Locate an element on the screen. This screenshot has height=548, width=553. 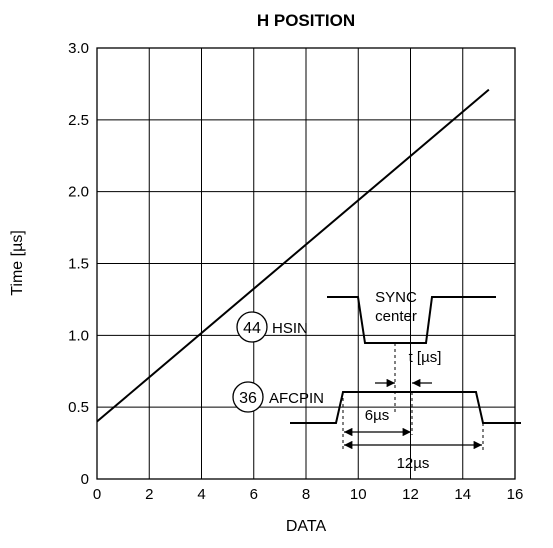
afcpin-waveform is located at coordinates (405, 407).